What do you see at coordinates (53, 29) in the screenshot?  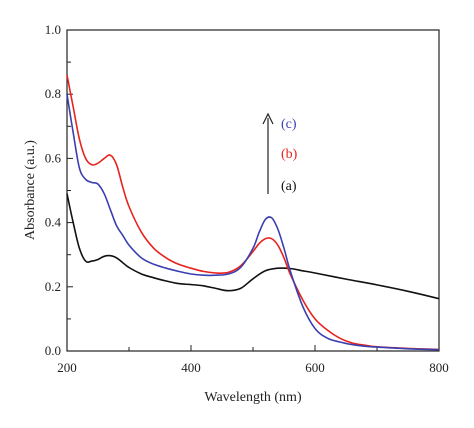 I see `y-tick-label: 1.0` at bounding box center [53, 29].